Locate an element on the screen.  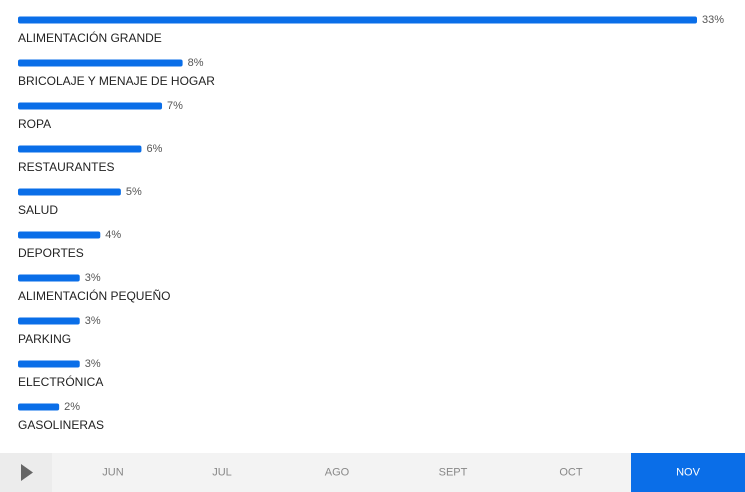
month-label: SEPT is located at coordinates (453, 472).